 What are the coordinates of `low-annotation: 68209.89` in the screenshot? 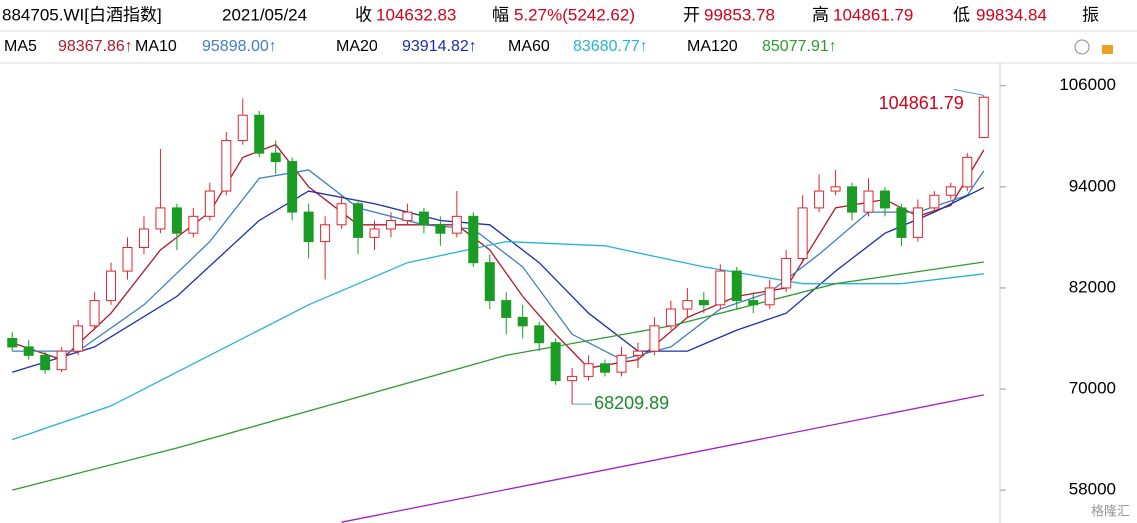 It's located at (631, 403).